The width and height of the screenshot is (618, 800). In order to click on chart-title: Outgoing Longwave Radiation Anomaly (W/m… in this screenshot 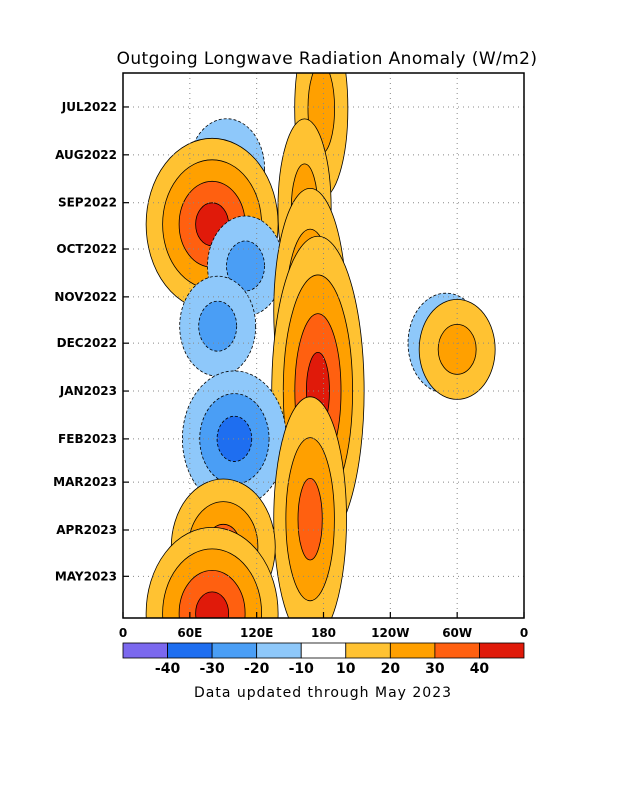, I will do `click(327, 59)`.